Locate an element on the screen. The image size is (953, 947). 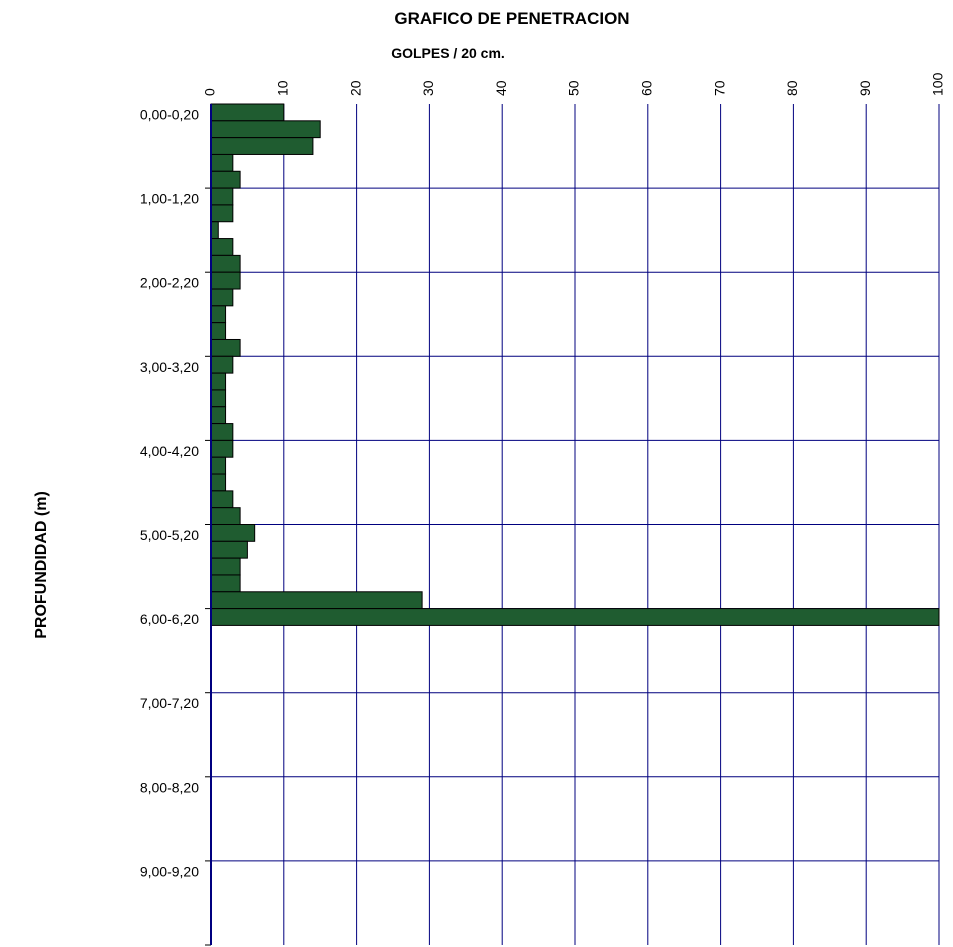
y-tick-label: 7,00-7,20 is located at coordinates (169, 703).